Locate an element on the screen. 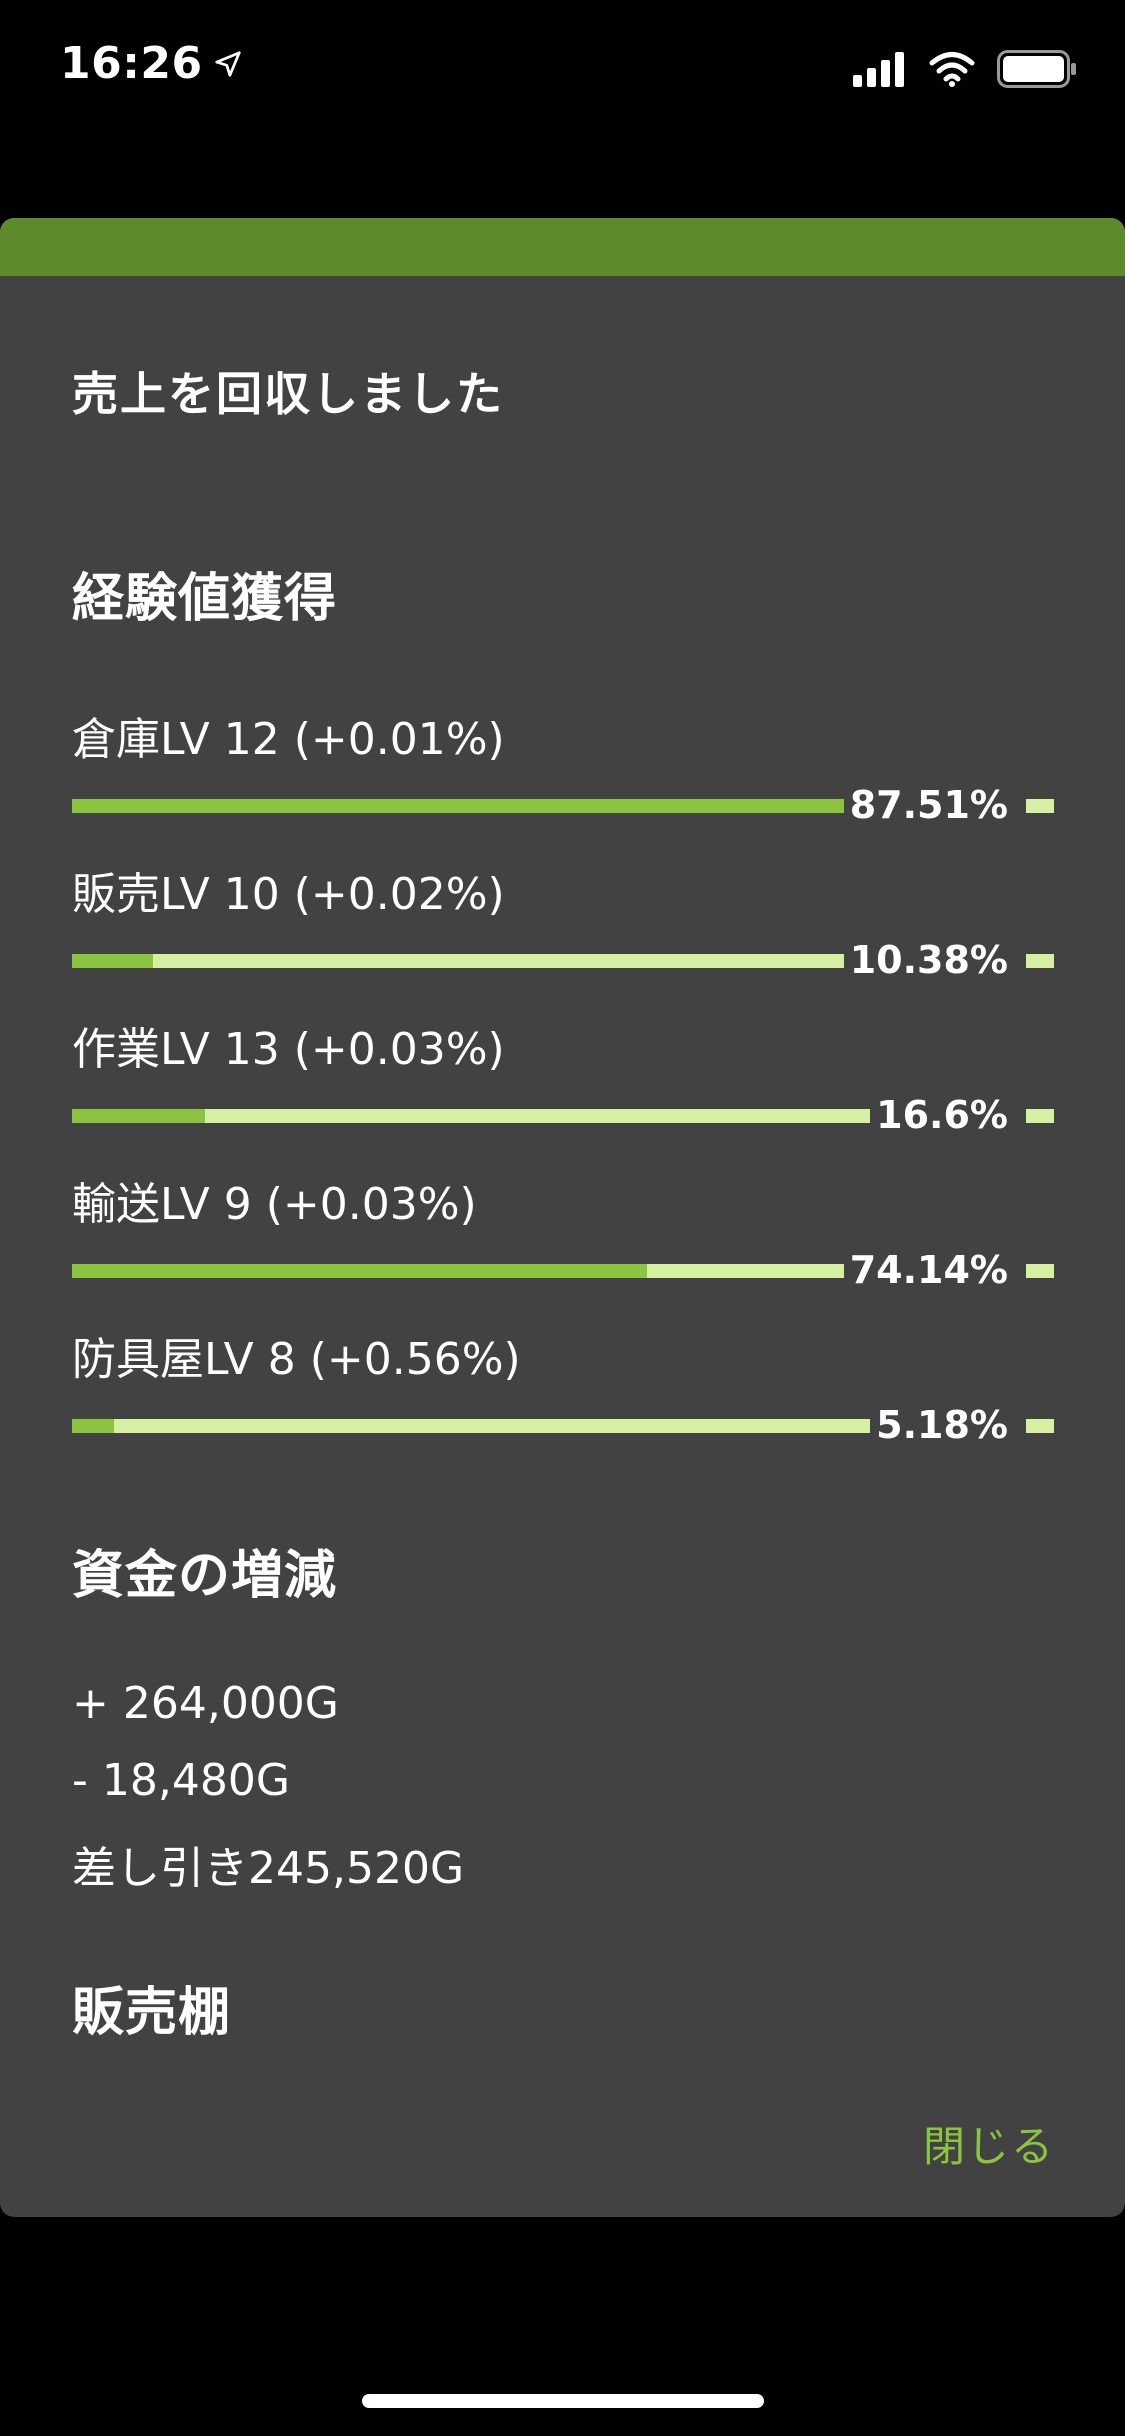 This screenshot has width=1125, height=2436. status-time-text: 16:26 is located at coordinates (131, 63).